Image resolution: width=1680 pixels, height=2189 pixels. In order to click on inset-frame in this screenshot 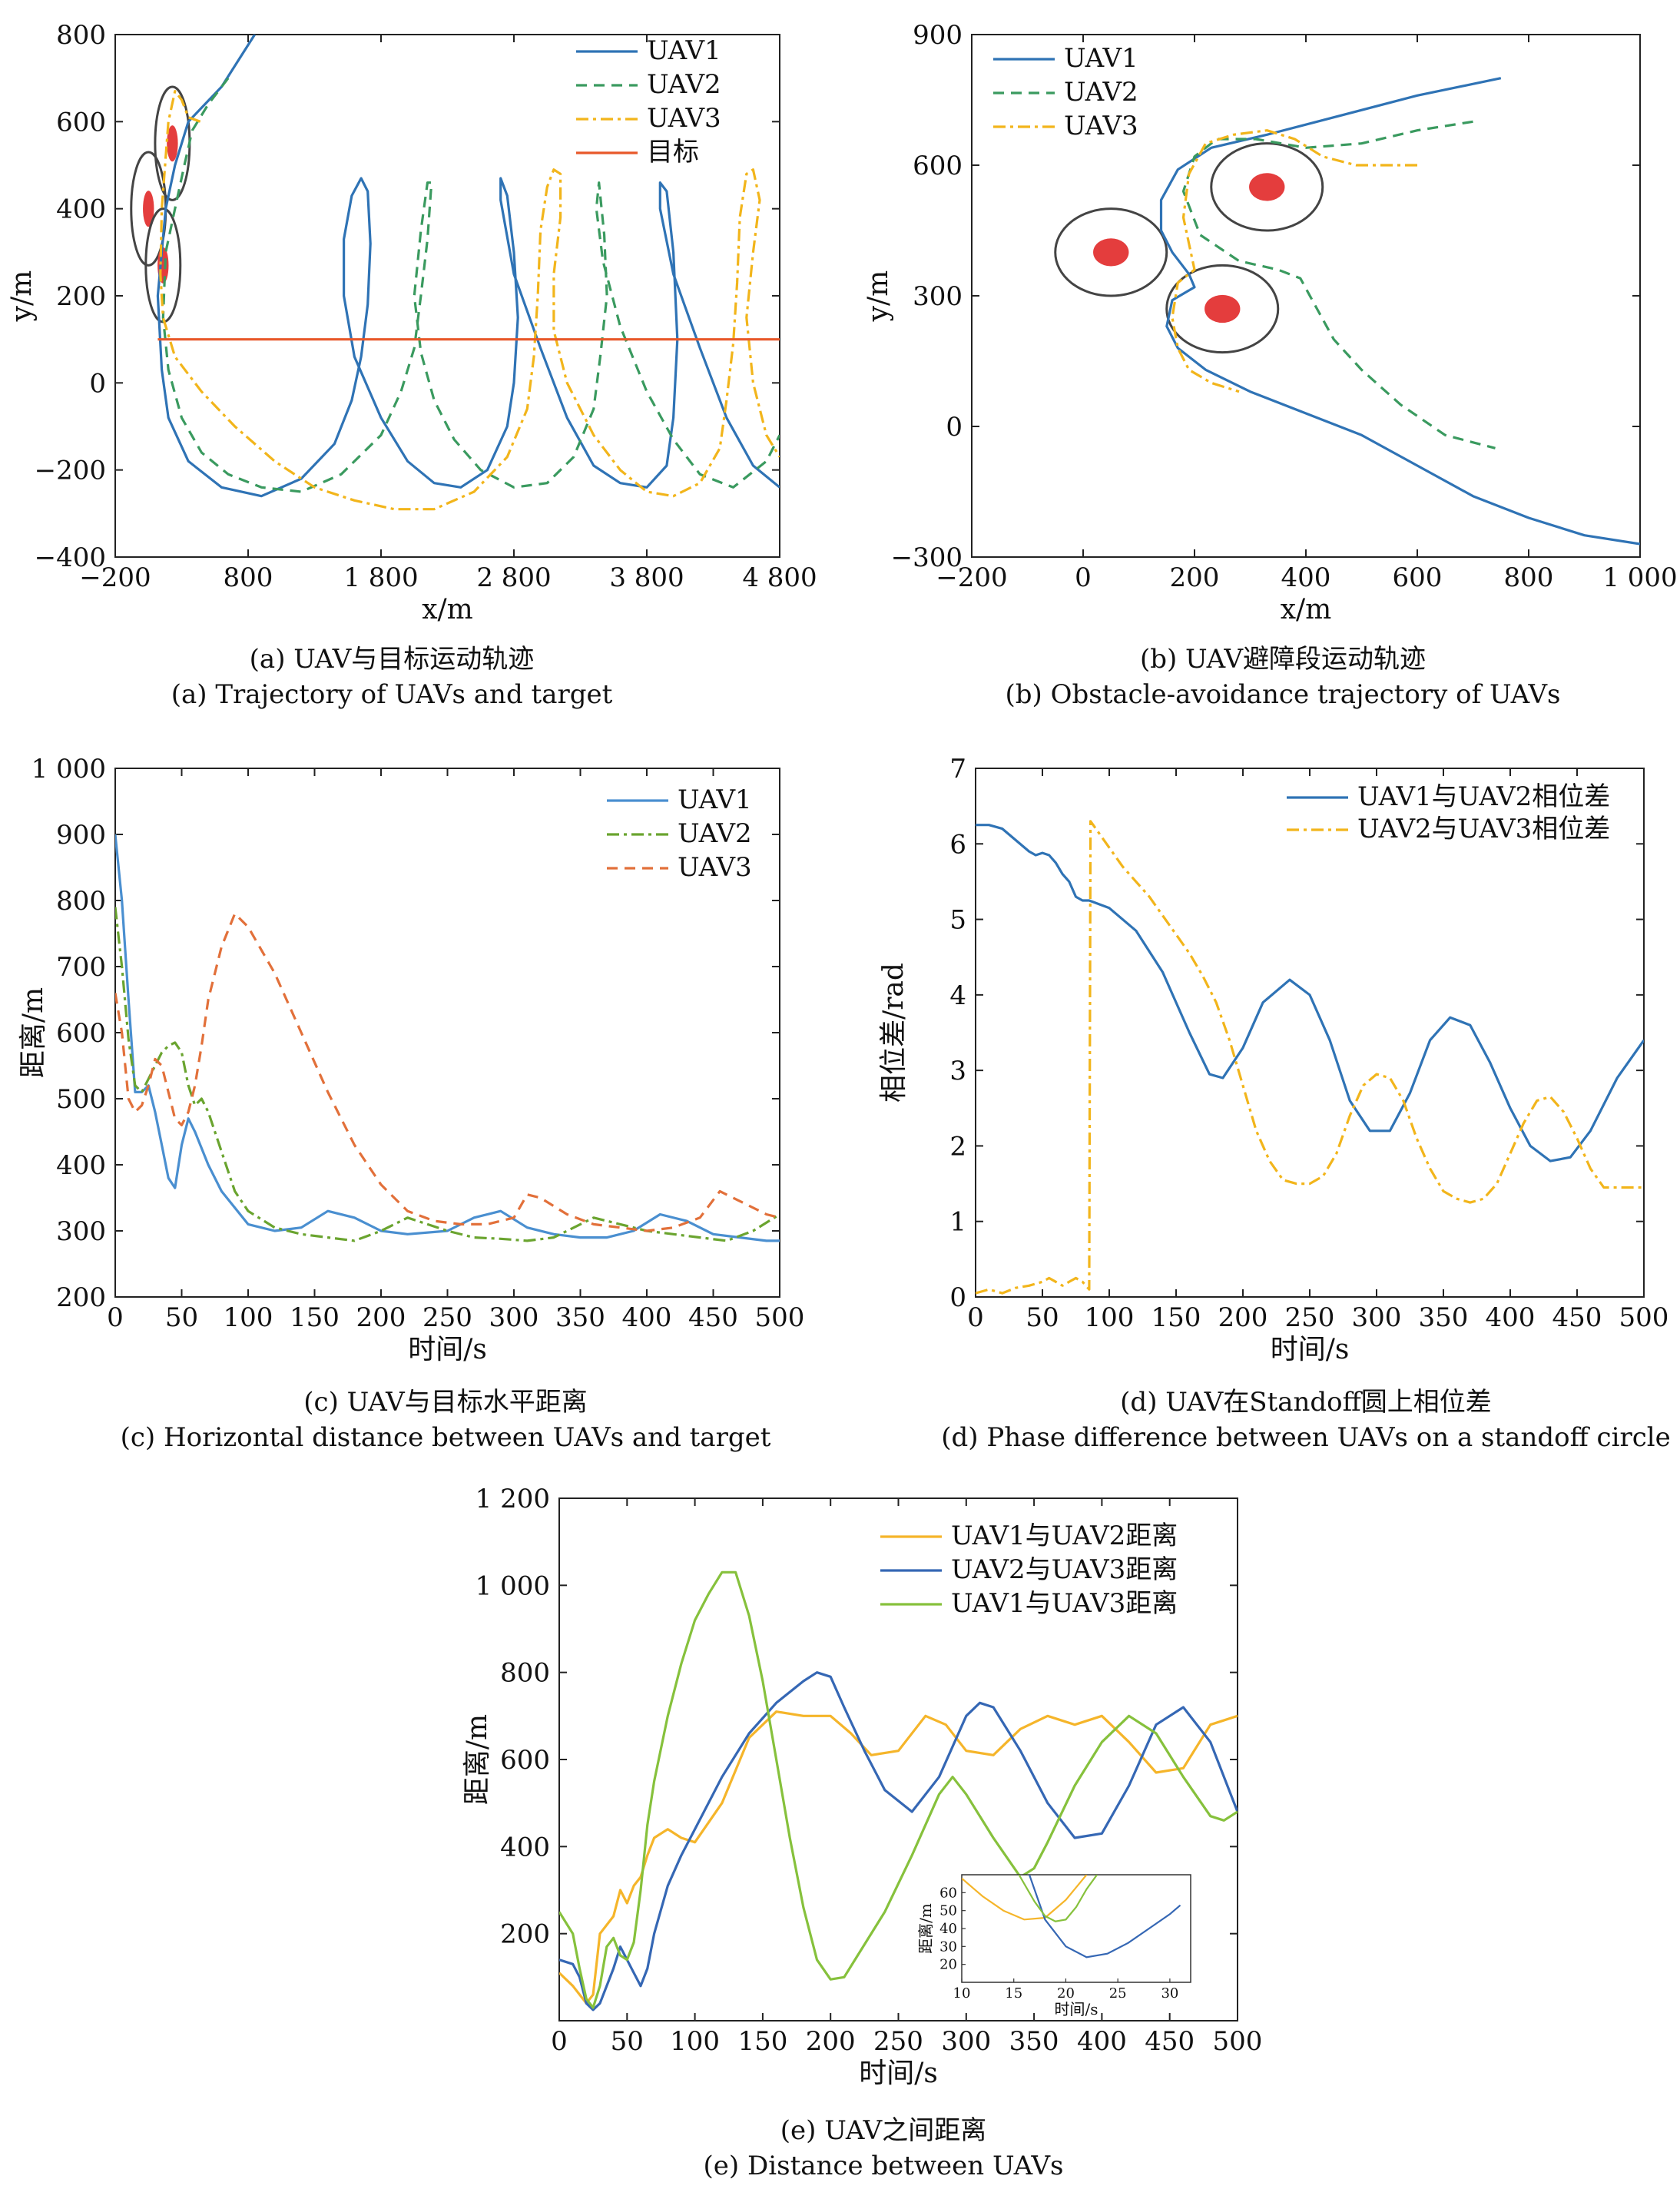, I will do `click(1076, 1928)`.